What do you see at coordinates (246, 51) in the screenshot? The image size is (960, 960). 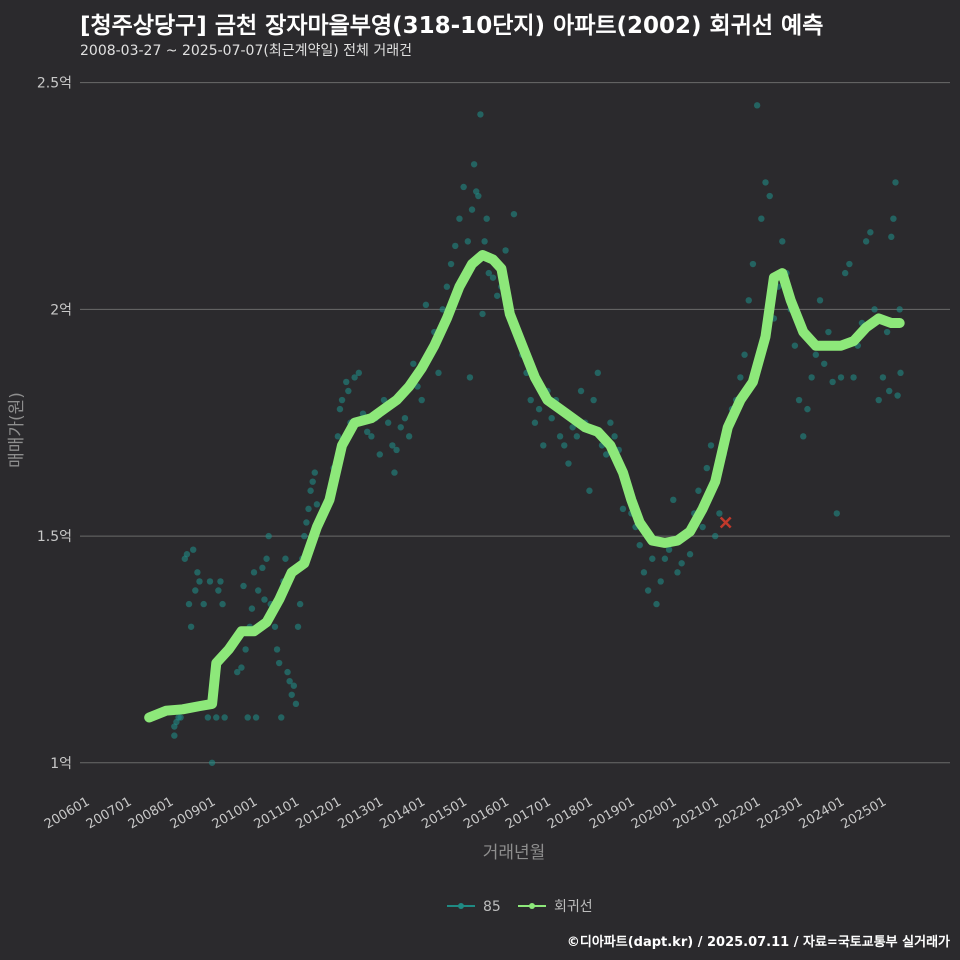 I see `chart-subtitle: 2008-03-27 ~ 2025-07-07(최근계약일) 전체 거래건` at bounding box center [246, 51].